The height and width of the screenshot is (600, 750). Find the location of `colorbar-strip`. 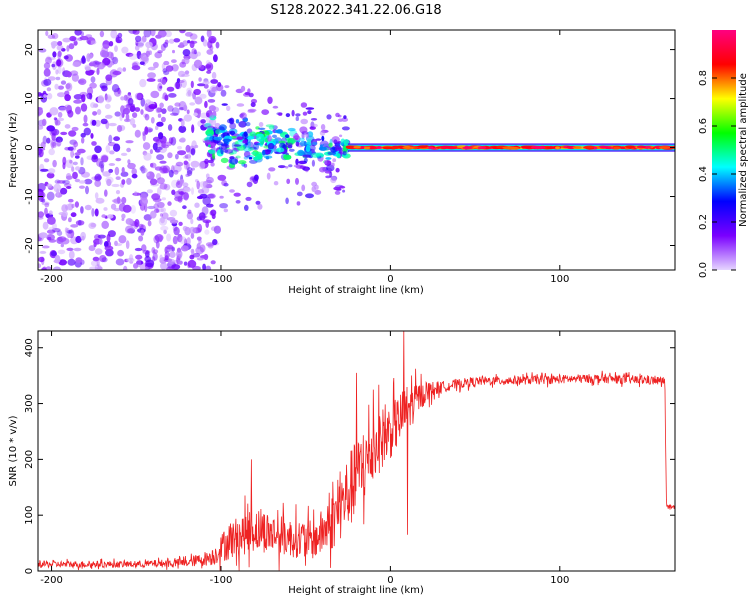

colorbar-strip is located at coordinates (724, 150).